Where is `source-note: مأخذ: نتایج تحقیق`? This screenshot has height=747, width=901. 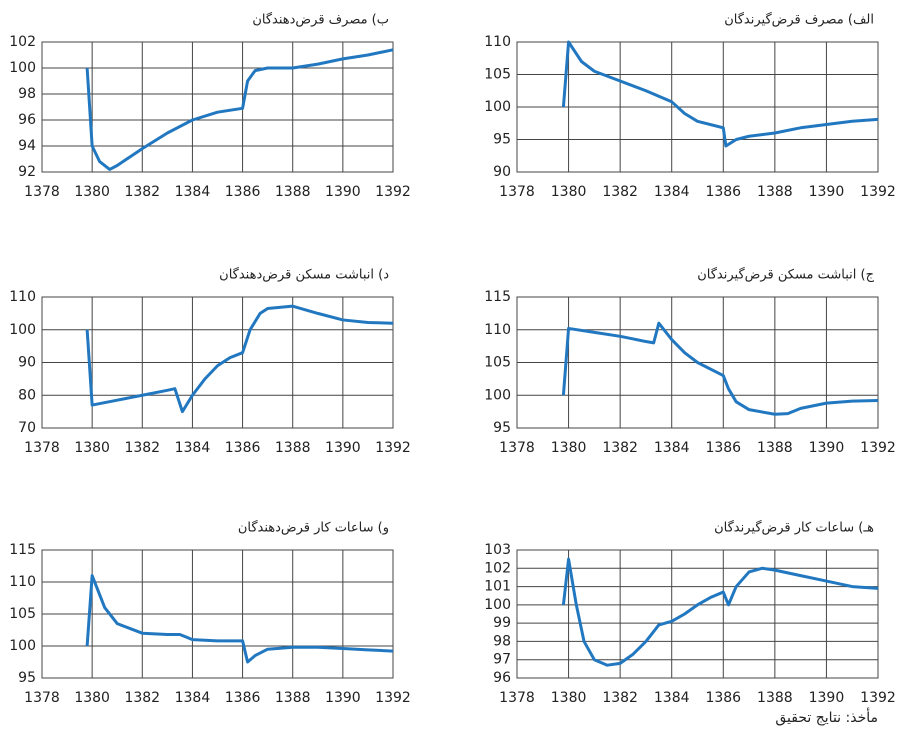
source-note: مأخذ: نتایج تحقیق is located at coordinates (826, 716).